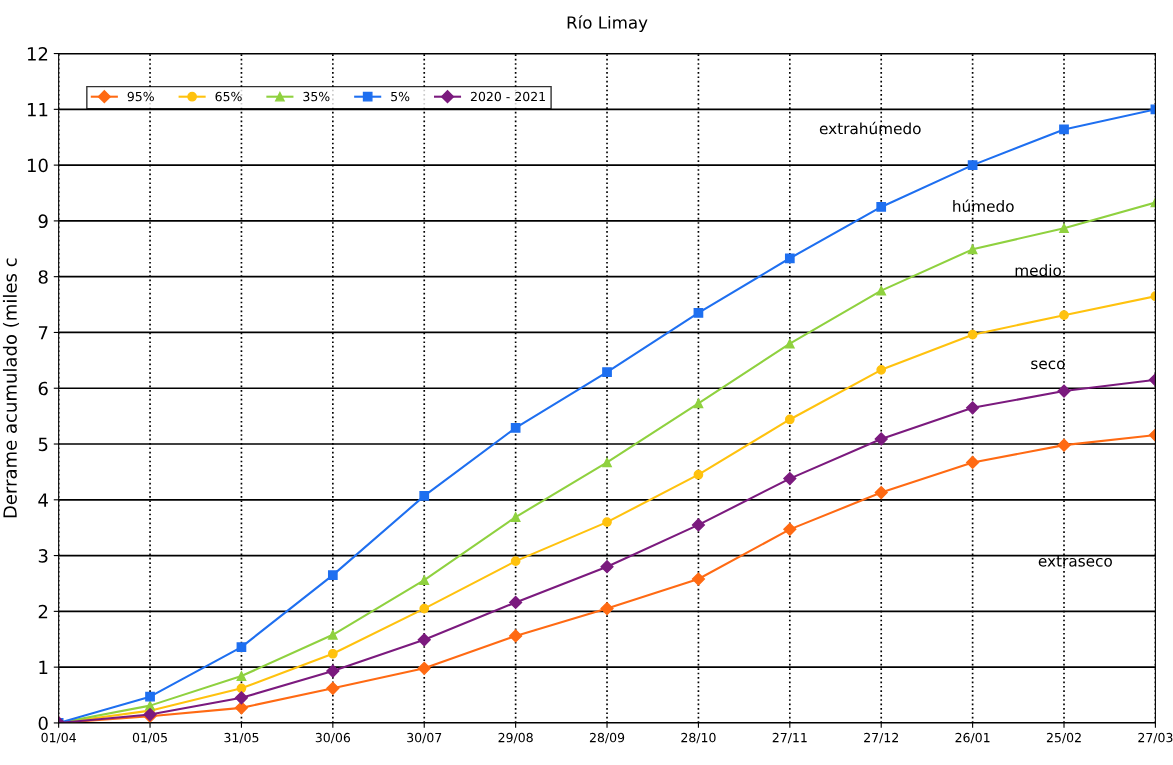 The width and height of the screenshot is (1173, 765). I want to click on y-tick-label: 7, so click(43, 333).